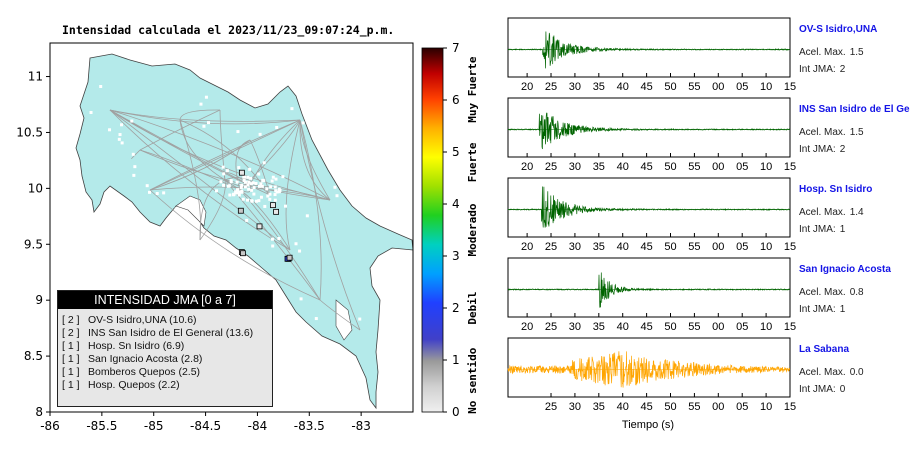 The height and width of the screenshot is (460, 910). What do you see at coordinates (649, 207) in the screenshot?
I see `waveform-trace` at bounding box center [649, 207].